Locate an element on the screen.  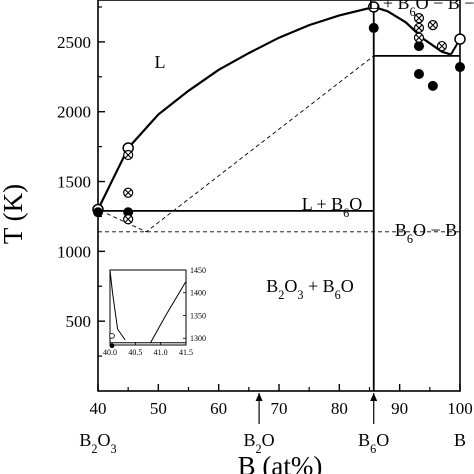
region-label-b2o3-b6o: B2O3 + B6O is located at coordinates (310, 289).